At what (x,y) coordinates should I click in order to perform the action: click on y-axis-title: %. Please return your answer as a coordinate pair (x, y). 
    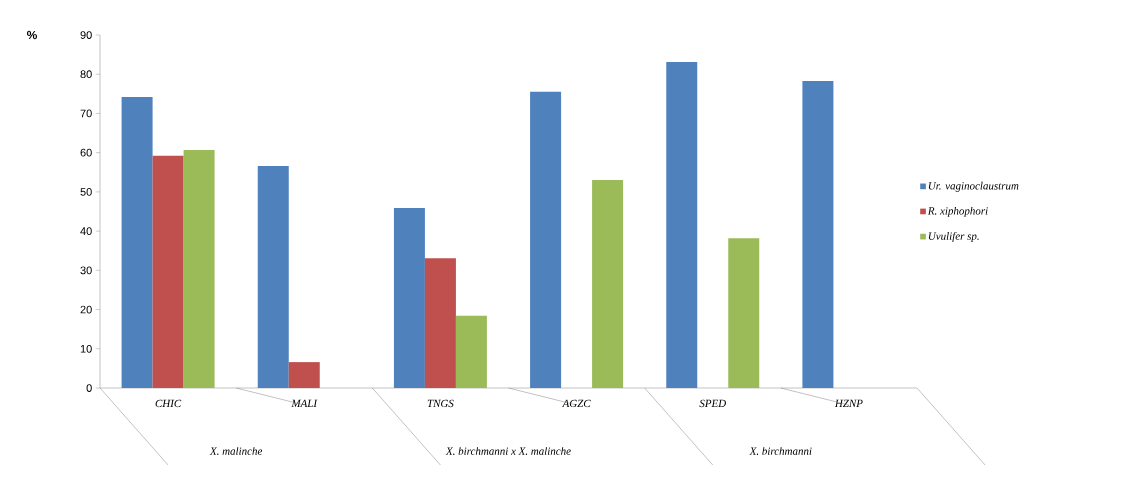
    Looking at the image, I should click on (31, 35).